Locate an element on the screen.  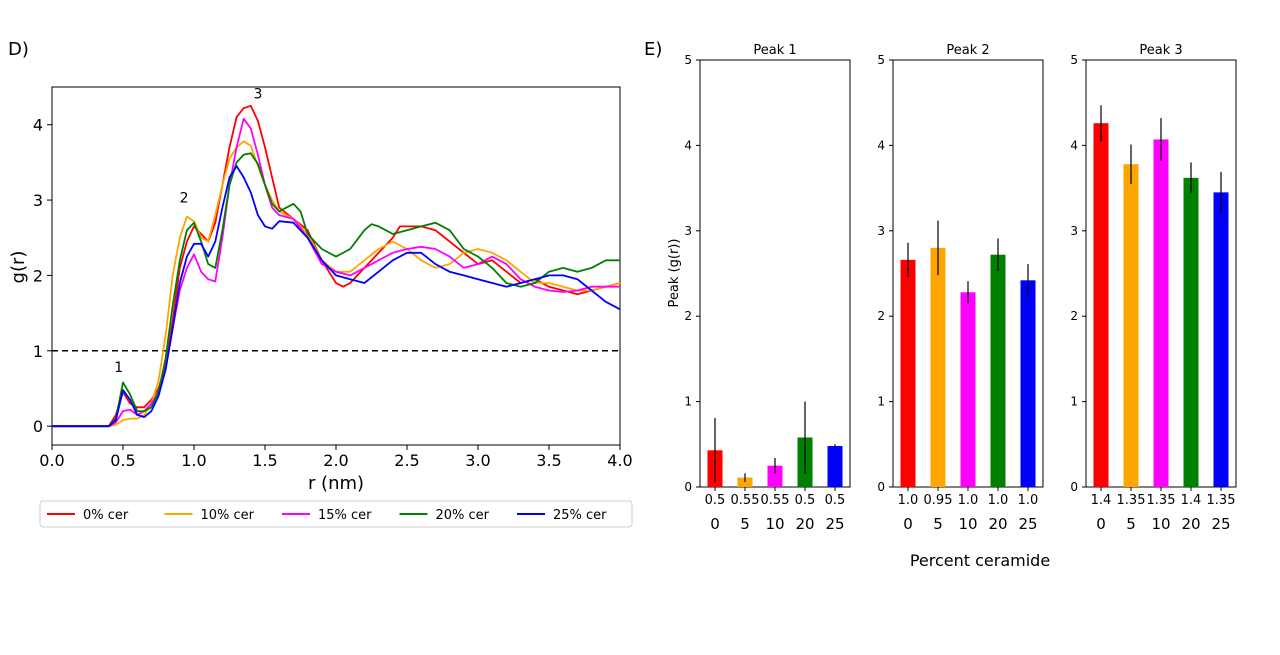
x-tick-label: 0.0 is located at coordinates (51, 460).